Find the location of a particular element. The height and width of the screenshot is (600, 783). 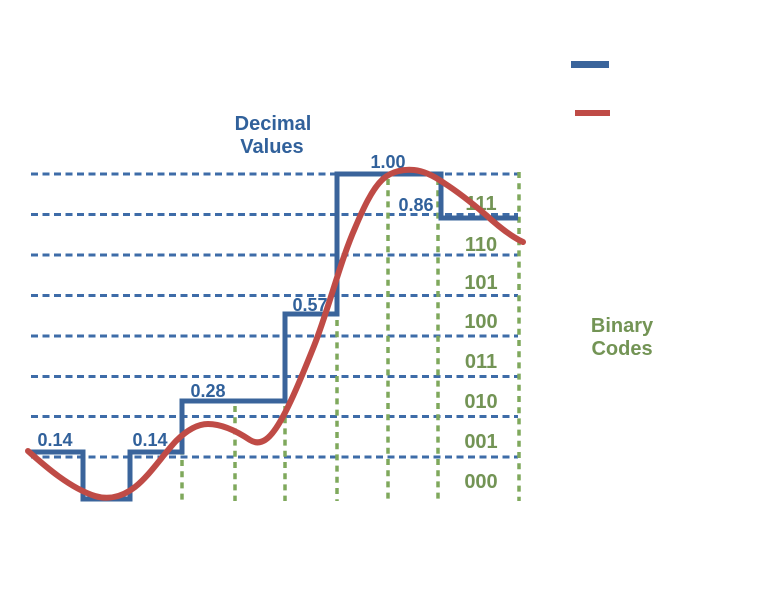

binary-code-label: 101 is located at coordinates (480, 283).